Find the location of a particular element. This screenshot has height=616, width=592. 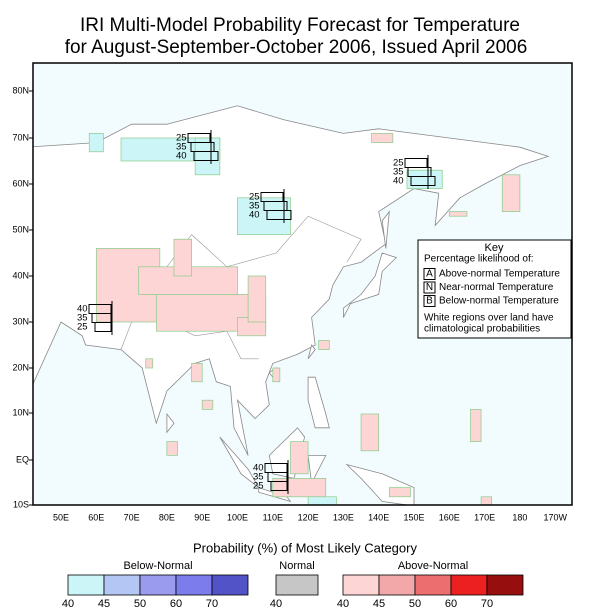

lon-label: 180 is located at coordinates (519, 517).